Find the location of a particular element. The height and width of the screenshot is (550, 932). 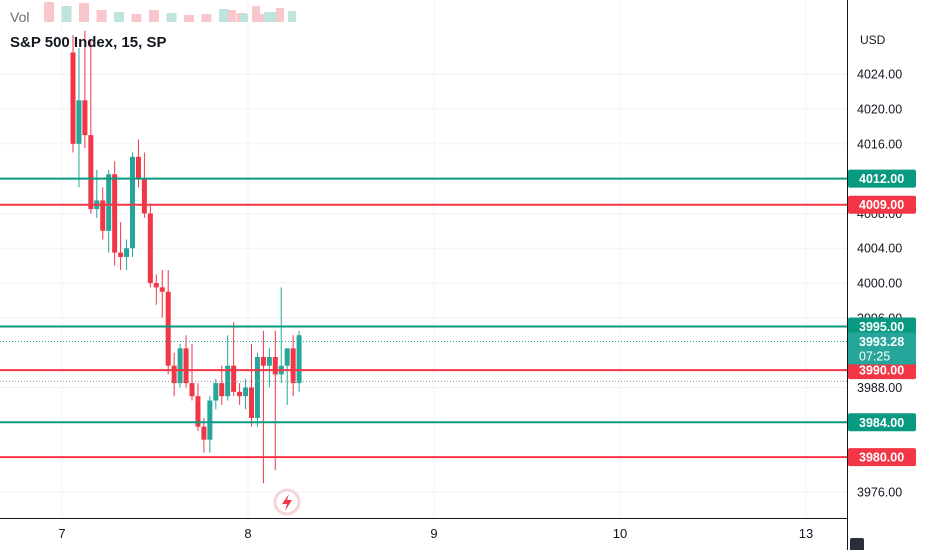

level-price-label: 3990.00 is located at coordinates (881, 371).